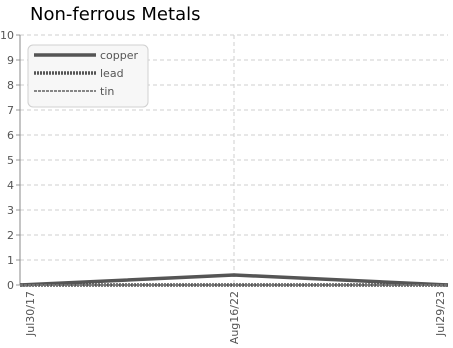 Image resolution: width=453 pixels, height=348 pixels. I want to click on chart-title: Non-ferrous Metals, so click(115, 14).